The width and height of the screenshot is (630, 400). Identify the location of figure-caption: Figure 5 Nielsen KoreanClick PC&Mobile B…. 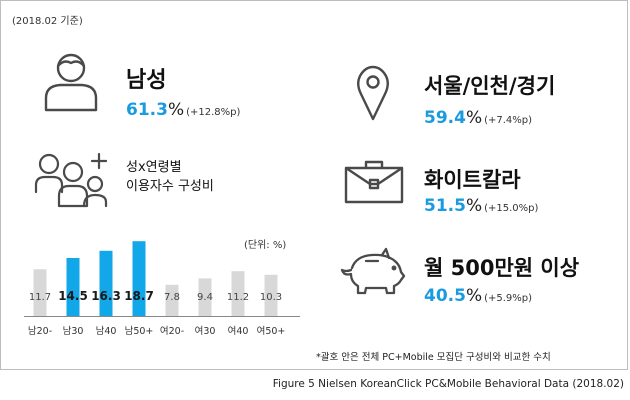
(448, 384).